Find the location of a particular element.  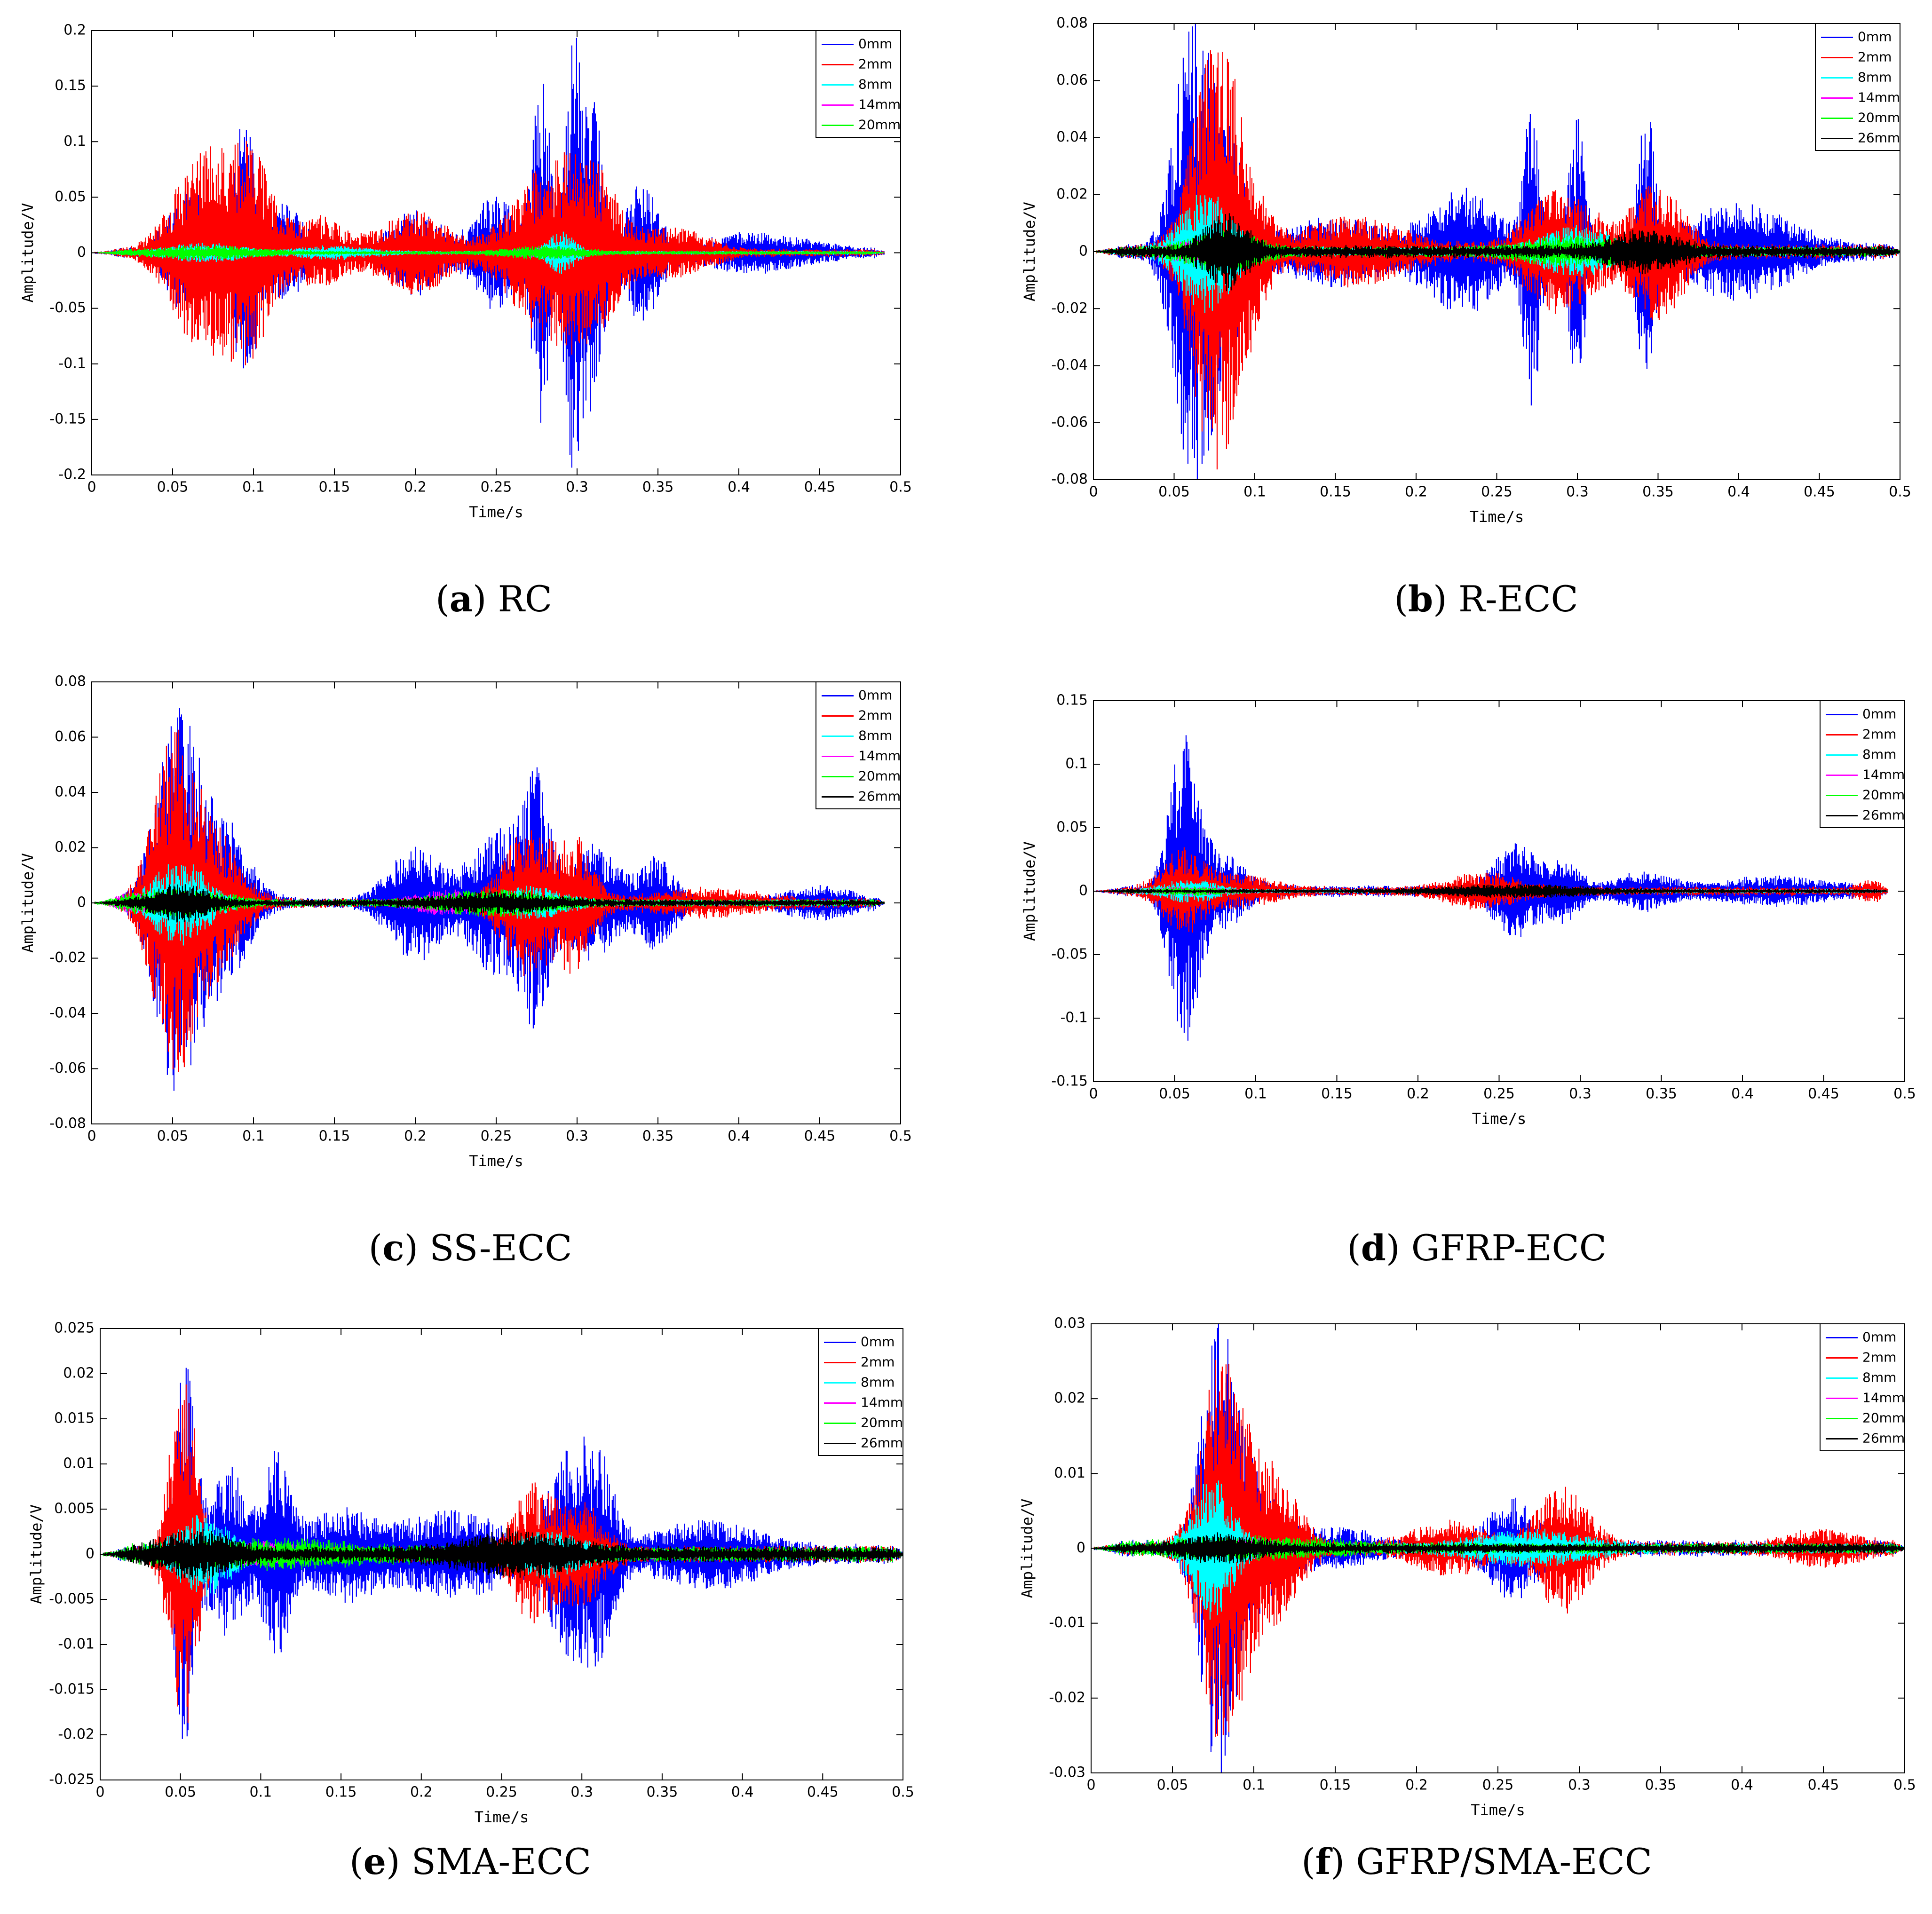

y-tick-label: 0.02 is located at coordinates (79, 1374).